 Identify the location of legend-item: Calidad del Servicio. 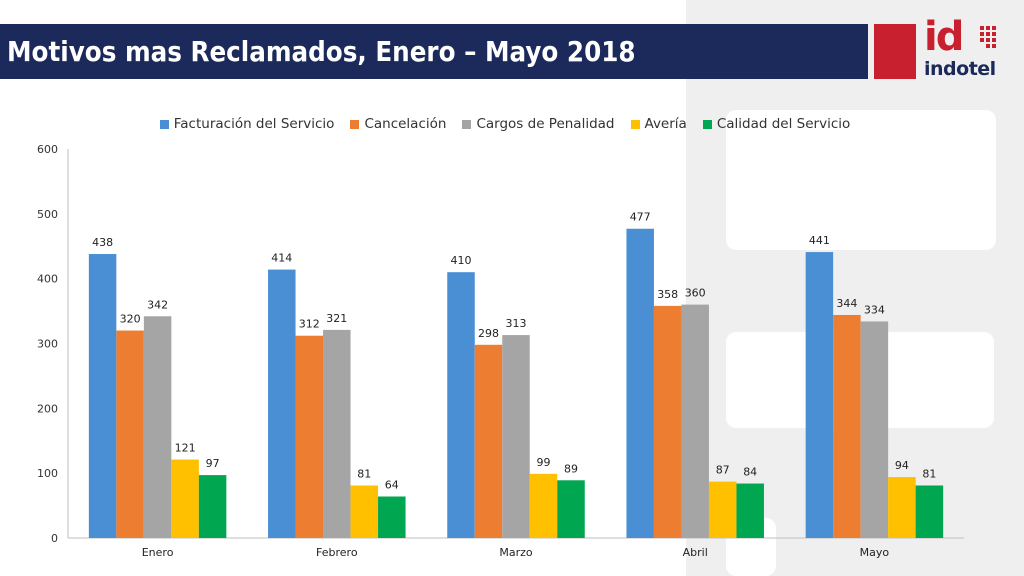
(776, 124).